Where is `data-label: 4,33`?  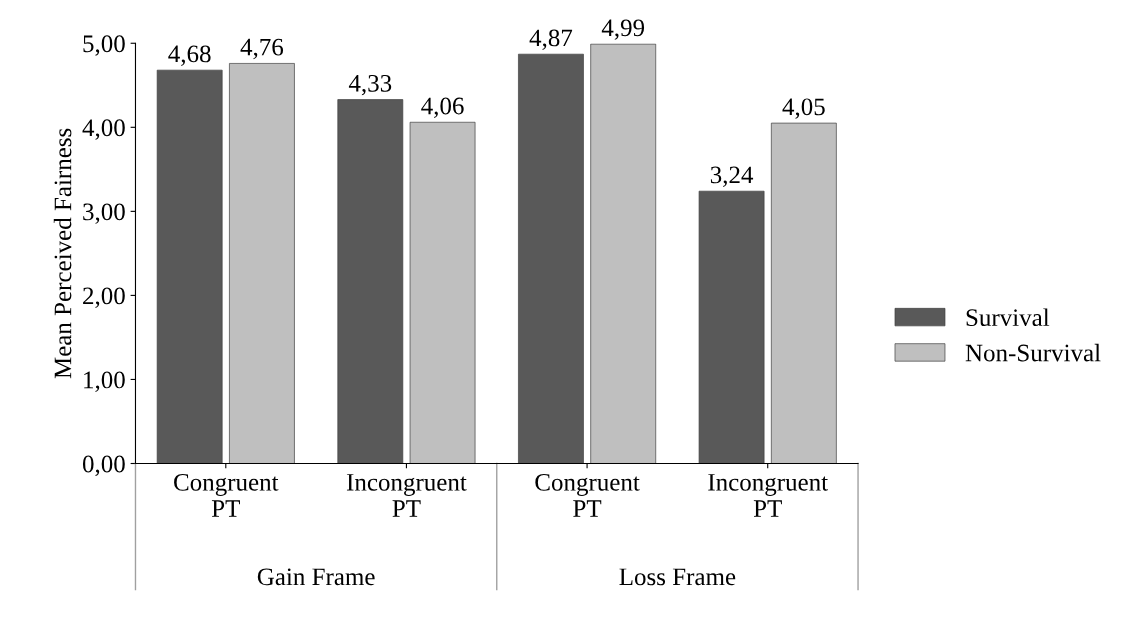
data-label: 4,33 is located at coordinates (370, 85).